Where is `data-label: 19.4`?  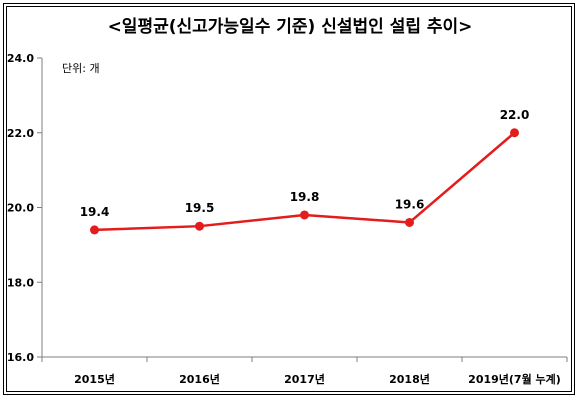
data-label: 19.4 is located at coordinates (95, 212).